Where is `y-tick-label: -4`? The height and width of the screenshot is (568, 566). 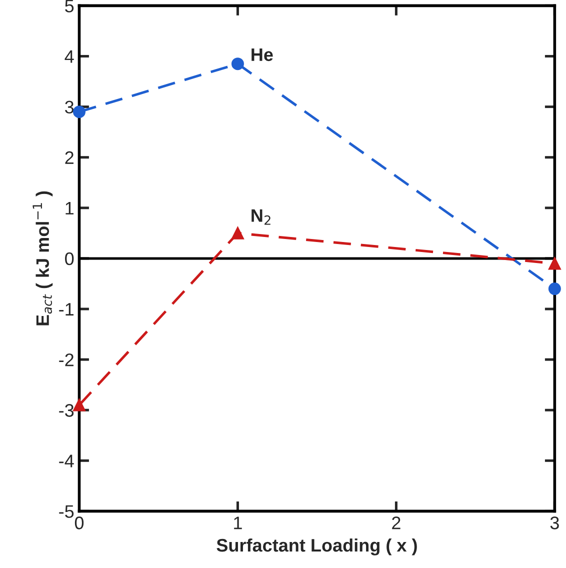 y-tick-label: -4 is located at coordinates (66, 461).